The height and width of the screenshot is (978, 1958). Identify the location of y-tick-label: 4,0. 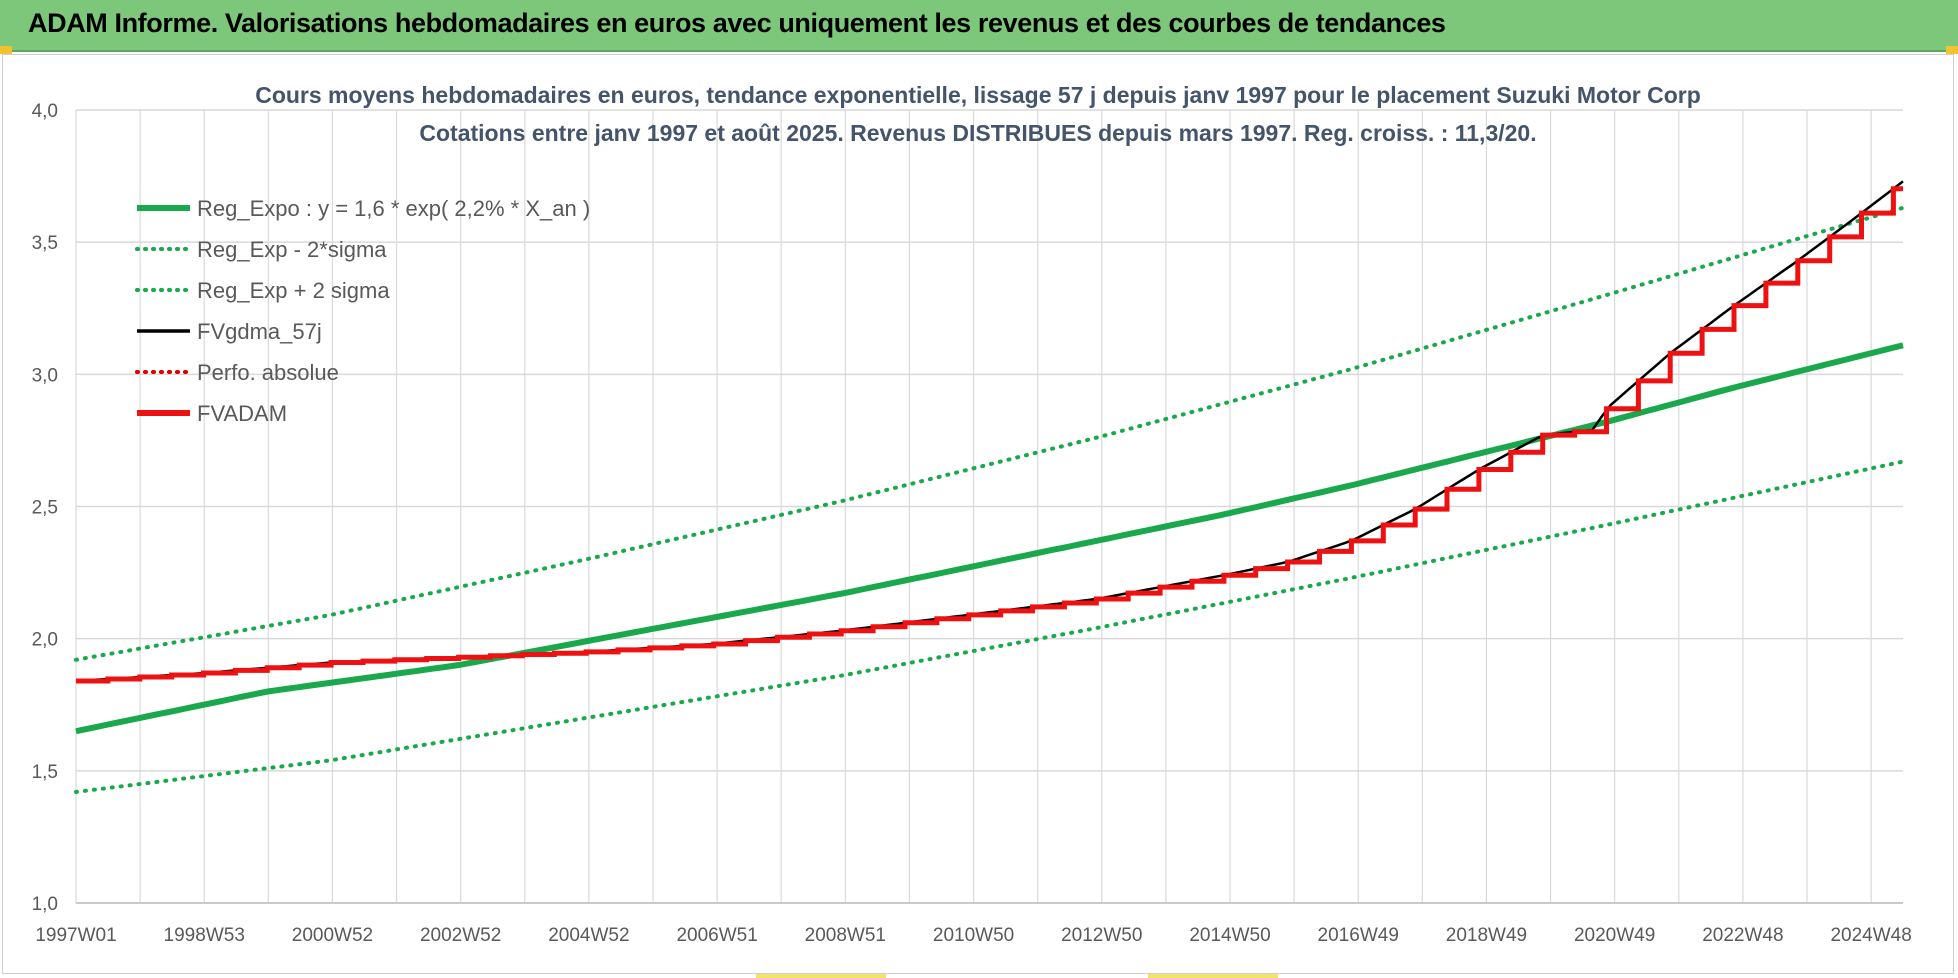
(45, 111).